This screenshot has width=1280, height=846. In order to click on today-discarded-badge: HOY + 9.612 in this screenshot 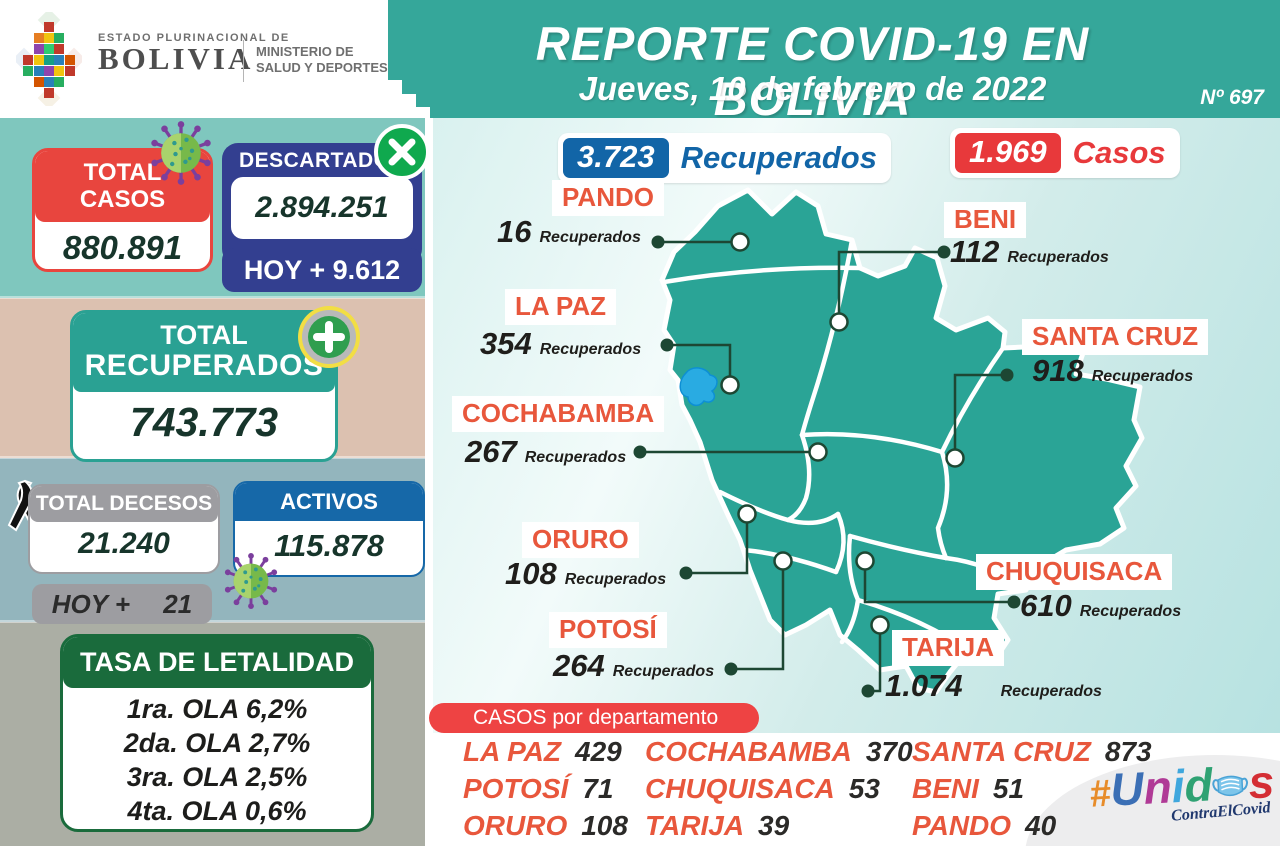, I will do `click(322, 270)`.